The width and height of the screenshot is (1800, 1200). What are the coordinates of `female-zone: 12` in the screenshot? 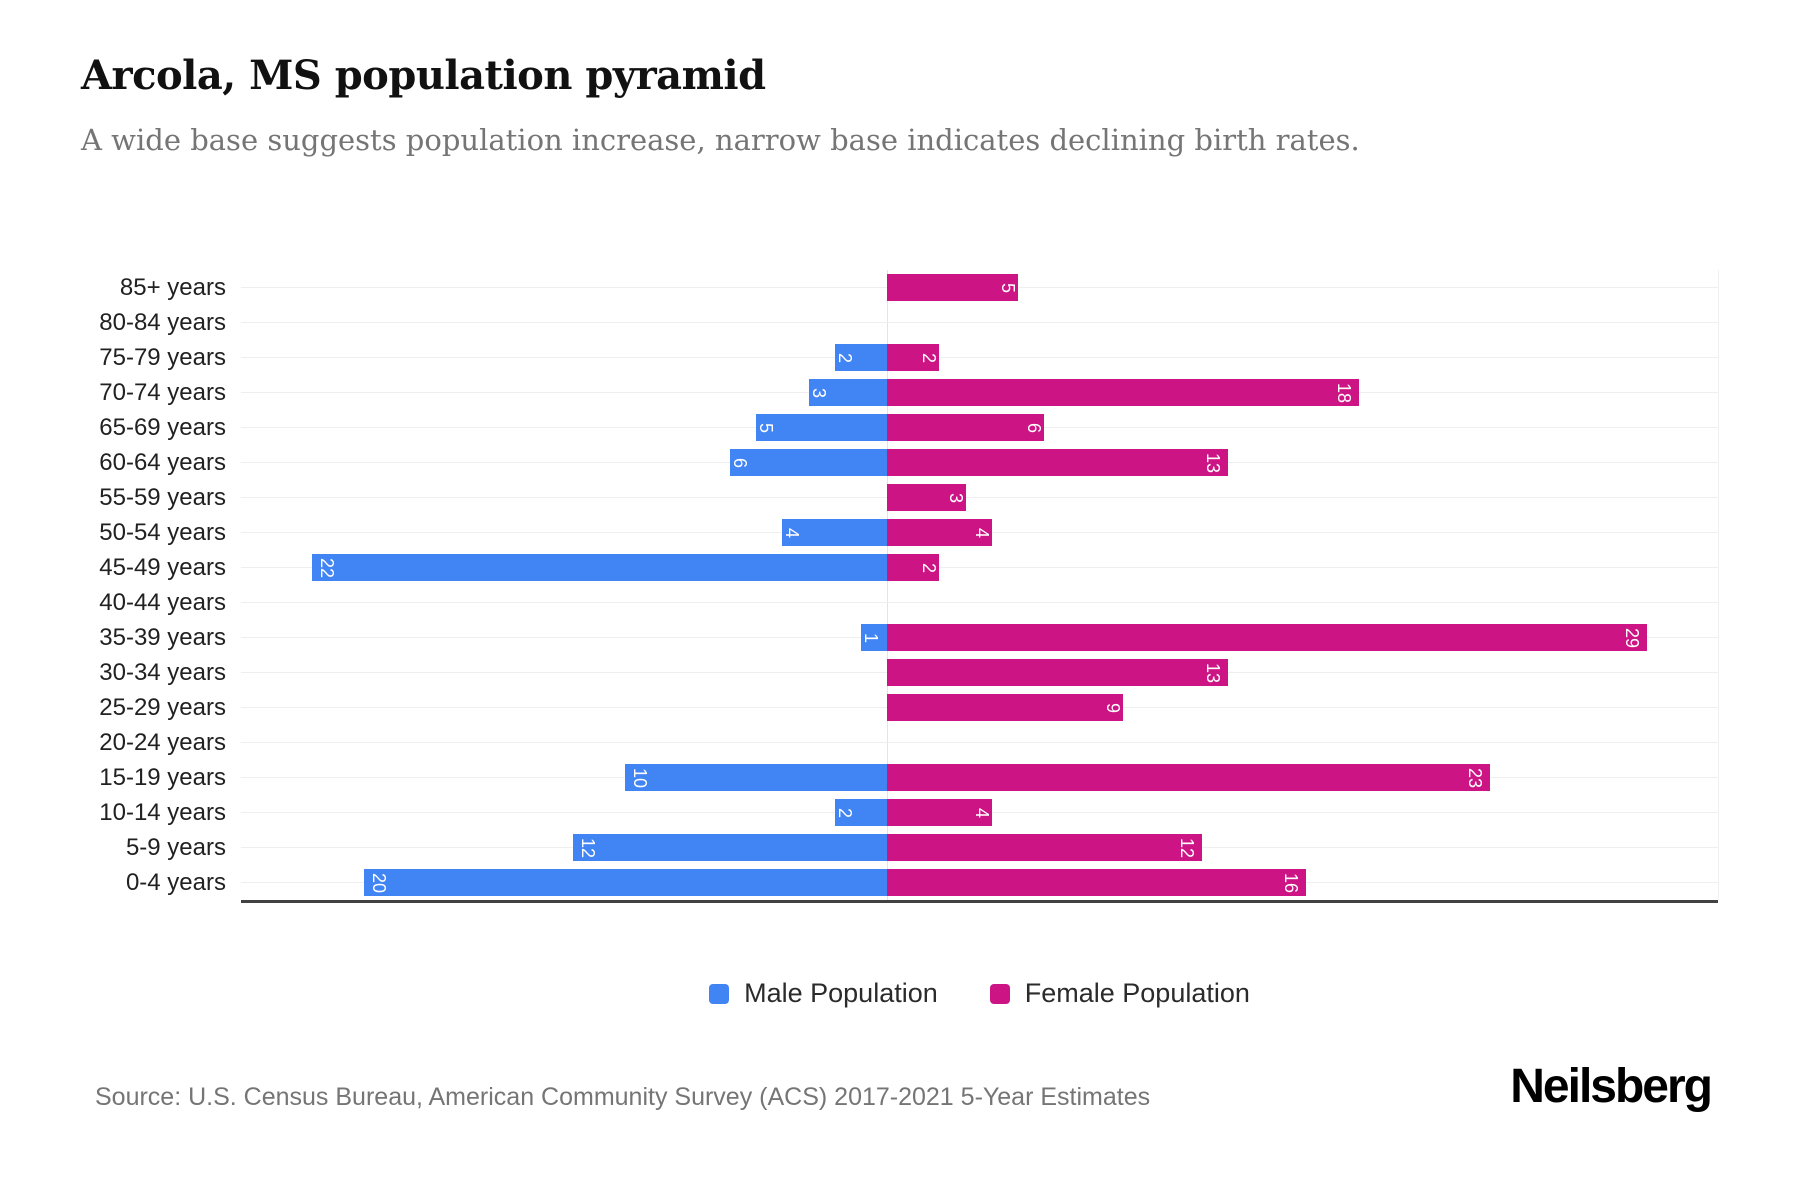 It's located at (1302, 847).